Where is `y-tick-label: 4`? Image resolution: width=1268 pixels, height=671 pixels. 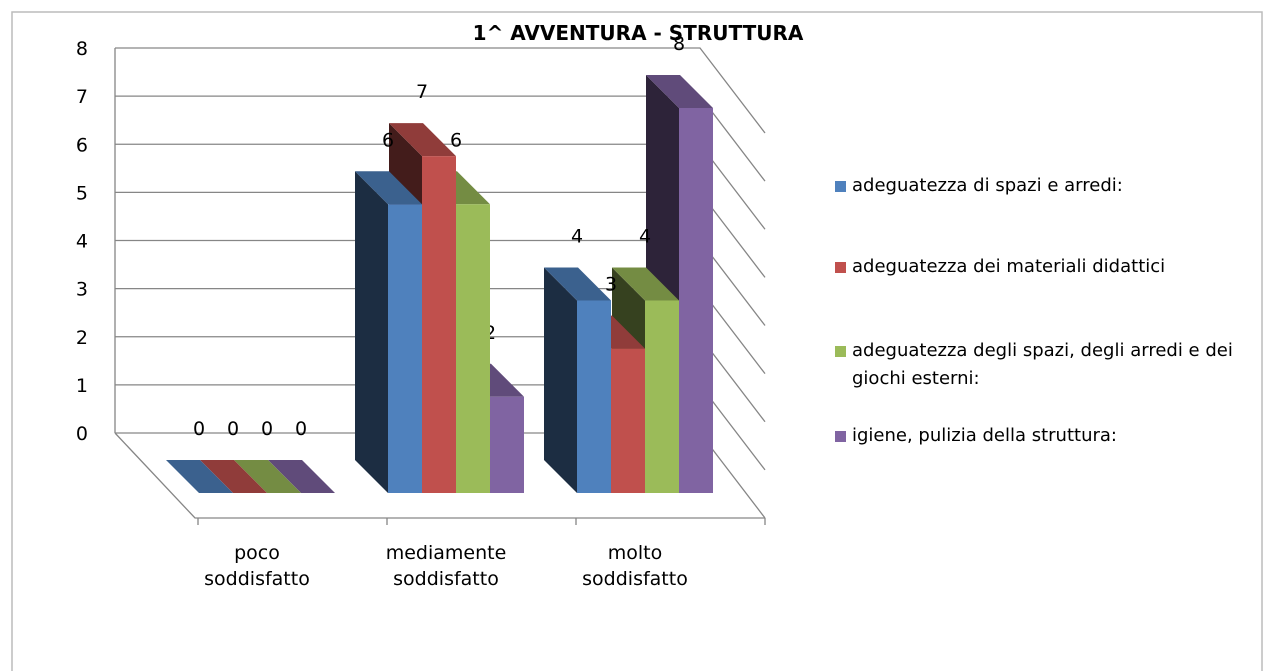 y-tick-label: 4 is located at coordinates (82, 242).